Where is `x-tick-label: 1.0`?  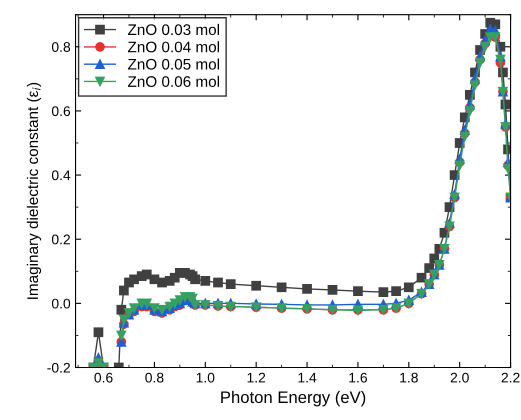
x-tick-label: 1.0 is located at coordinates (205, 377).